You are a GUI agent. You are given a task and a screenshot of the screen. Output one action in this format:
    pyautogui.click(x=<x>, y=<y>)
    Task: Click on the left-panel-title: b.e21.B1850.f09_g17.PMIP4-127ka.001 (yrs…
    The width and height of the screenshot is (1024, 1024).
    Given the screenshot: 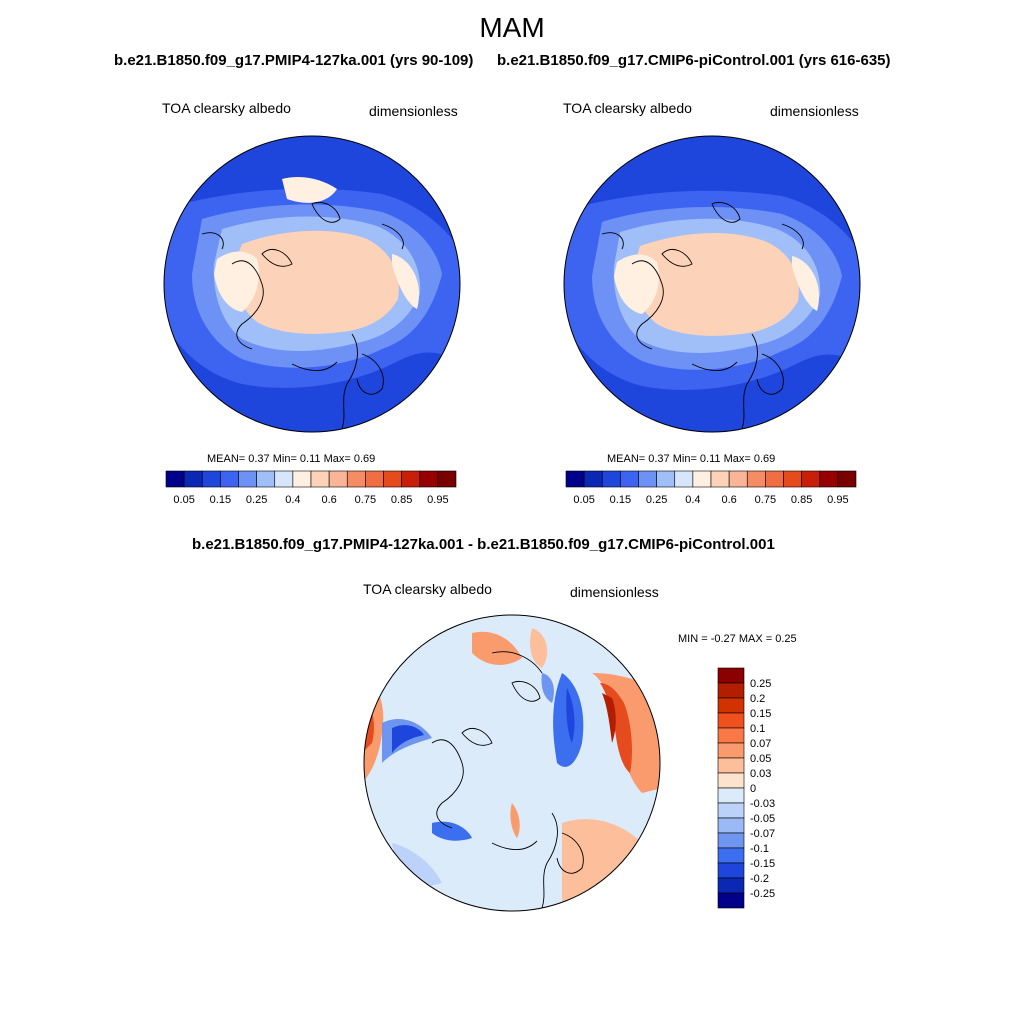 What is the action you would take?
    pyautogui.click(x=294, y=60)
    